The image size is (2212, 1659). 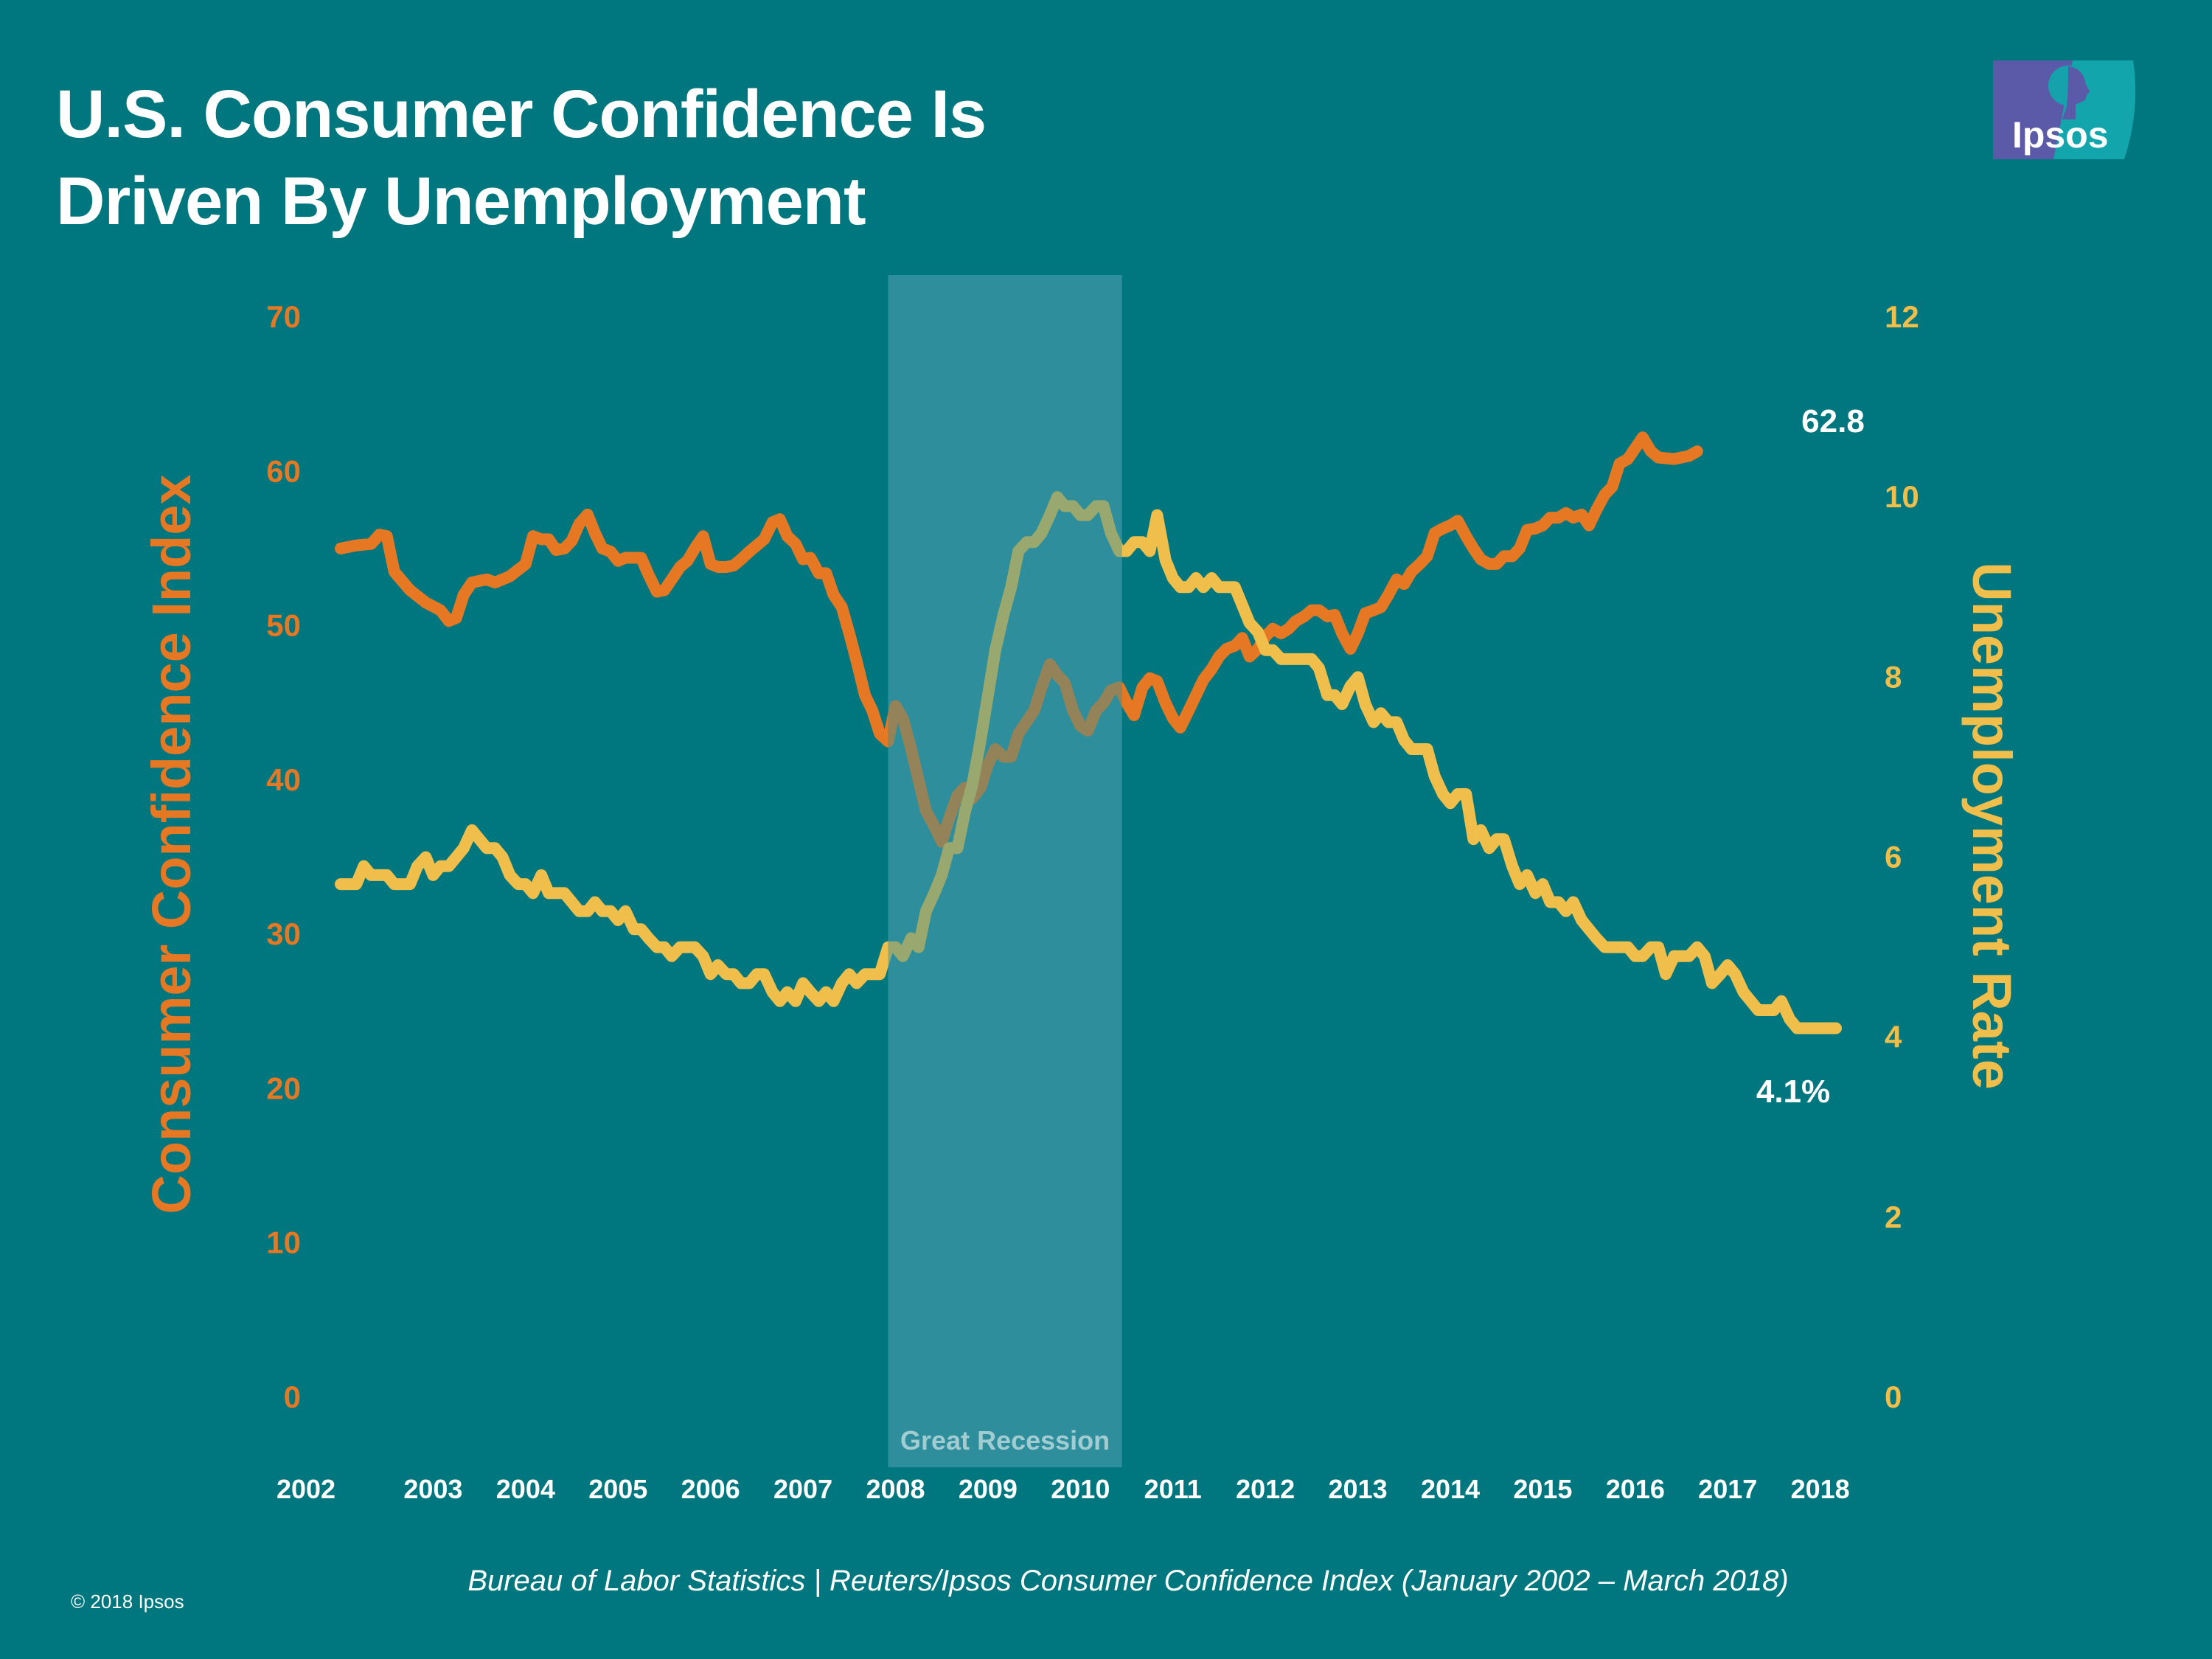 I want to click on left-tick-label: 60, so click(x=283, y=470).